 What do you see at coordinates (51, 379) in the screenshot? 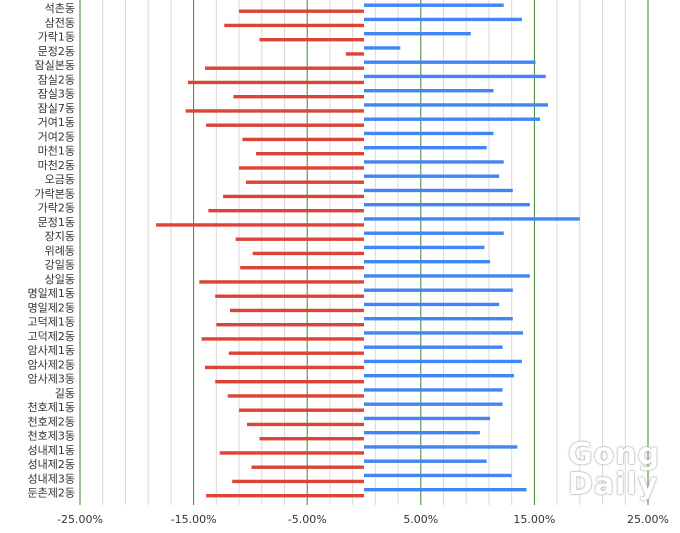
I see `category-label: 암사제3동` at bounding box center [51, 379].